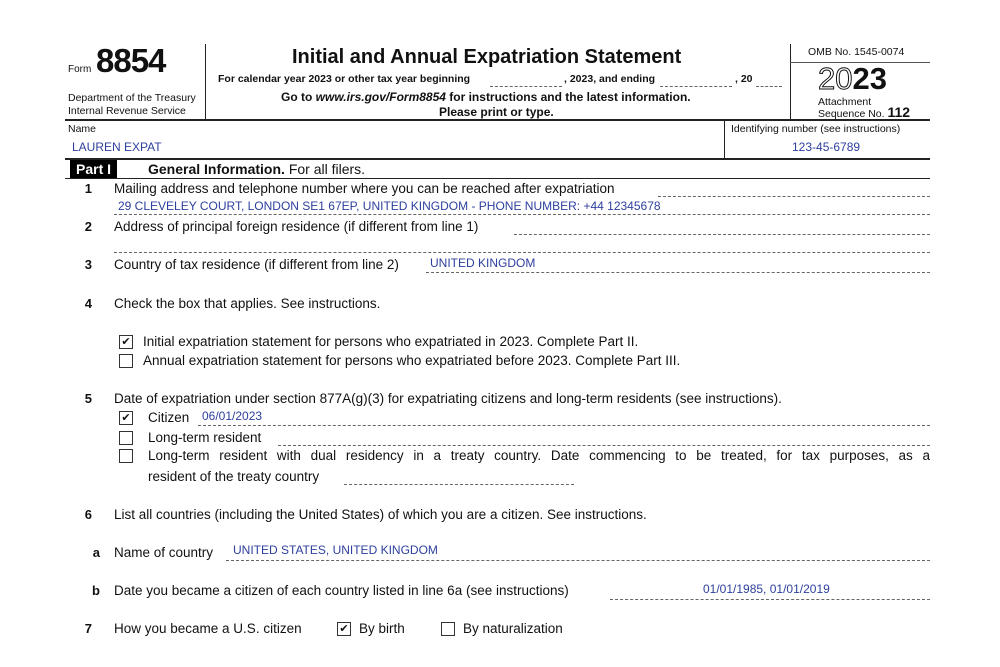 Image resolution: width=1000 pixels, height=667 pixels. Describe the element at coordinates (610, 79) in the screenshot. I see `year-line-b: , 2023, and ending` at that location.